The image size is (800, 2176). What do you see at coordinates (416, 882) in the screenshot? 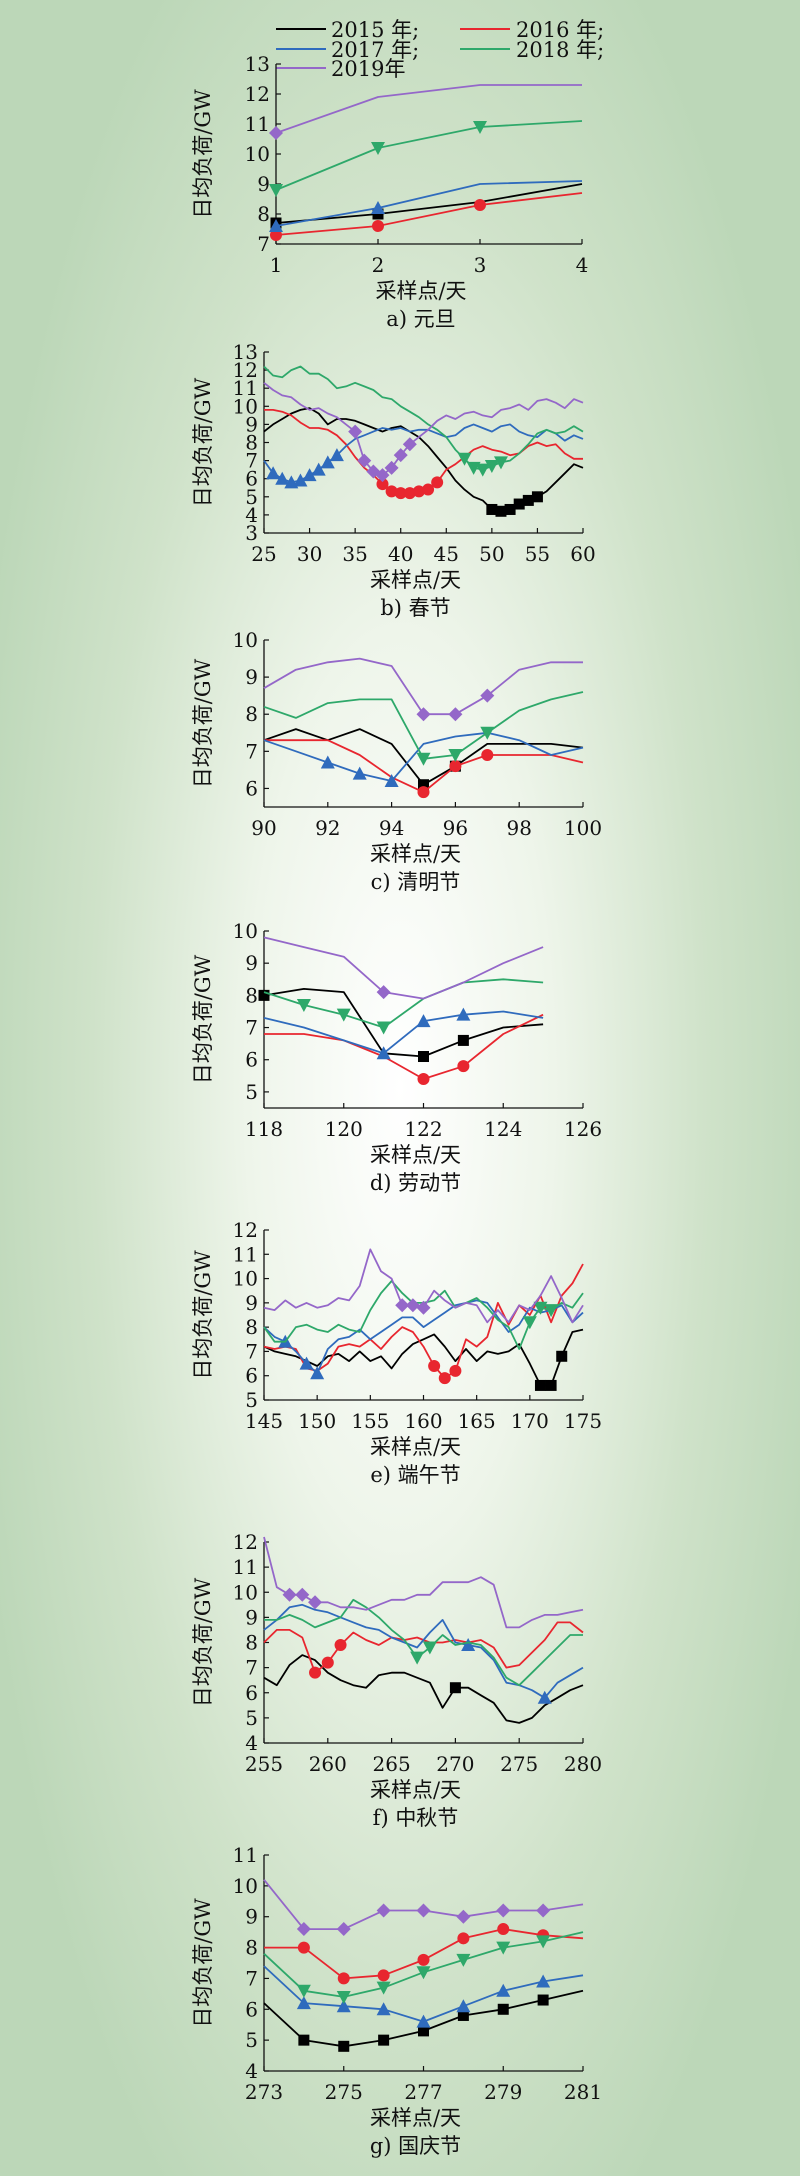
I see `subplot-caption: c) 清明节` at bounding box center [416, 882].